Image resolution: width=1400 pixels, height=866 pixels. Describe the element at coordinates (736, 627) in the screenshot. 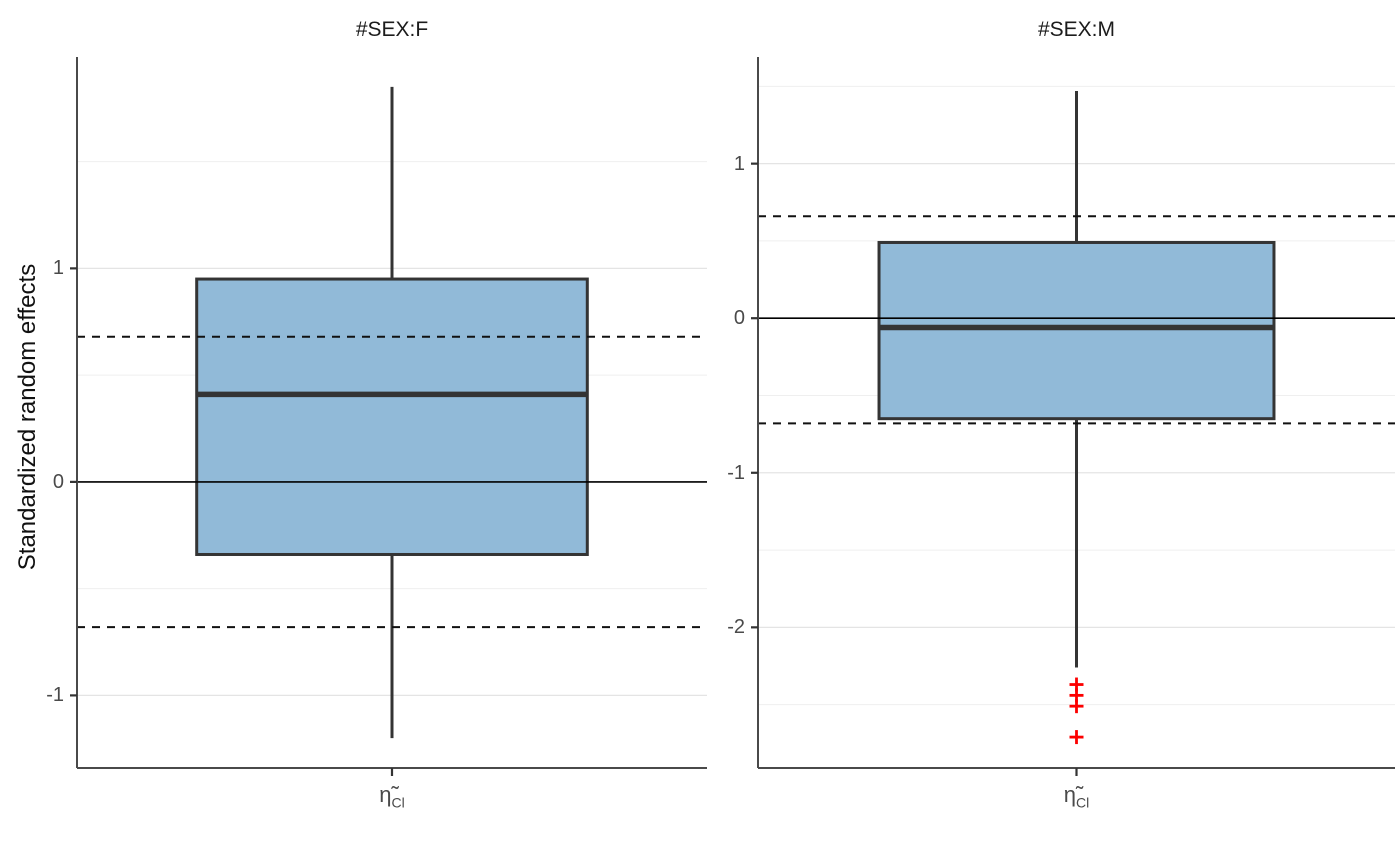

I see `y-tick-label: -2` at that location.